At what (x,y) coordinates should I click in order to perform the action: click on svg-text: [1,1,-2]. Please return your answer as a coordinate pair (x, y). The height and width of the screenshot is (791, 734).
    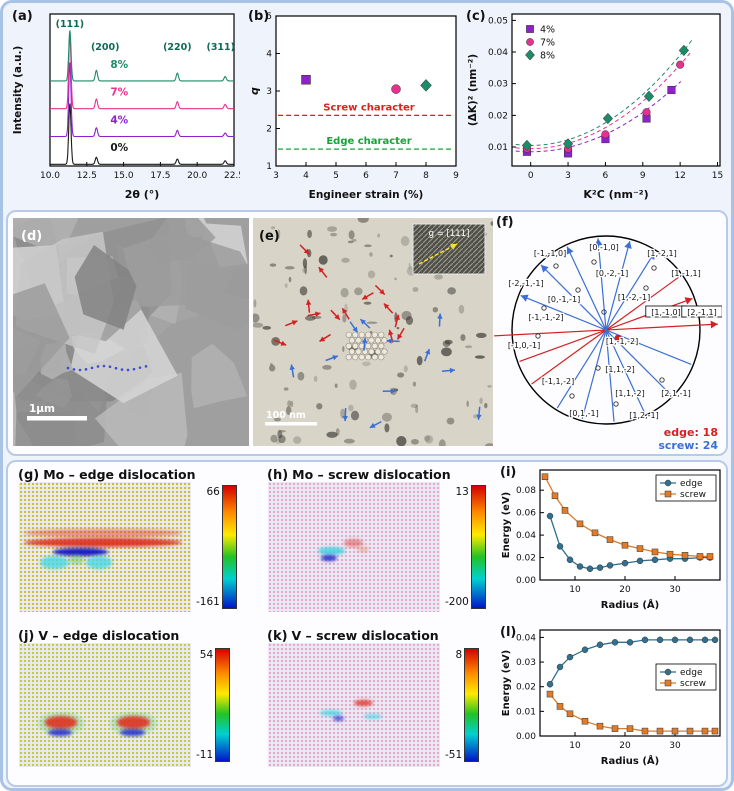
    Looking at the image, I should click on (629, 393).